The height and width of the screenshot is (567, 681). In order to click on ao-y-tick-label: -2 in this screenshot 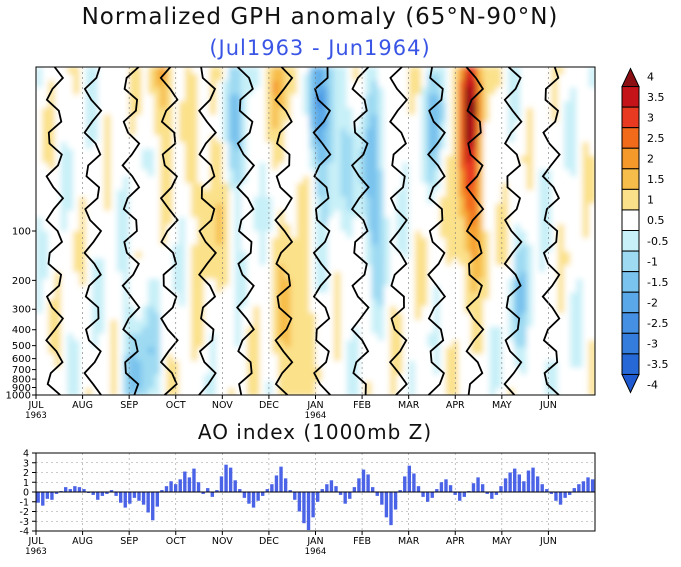, I will do `click(24, 512)`.